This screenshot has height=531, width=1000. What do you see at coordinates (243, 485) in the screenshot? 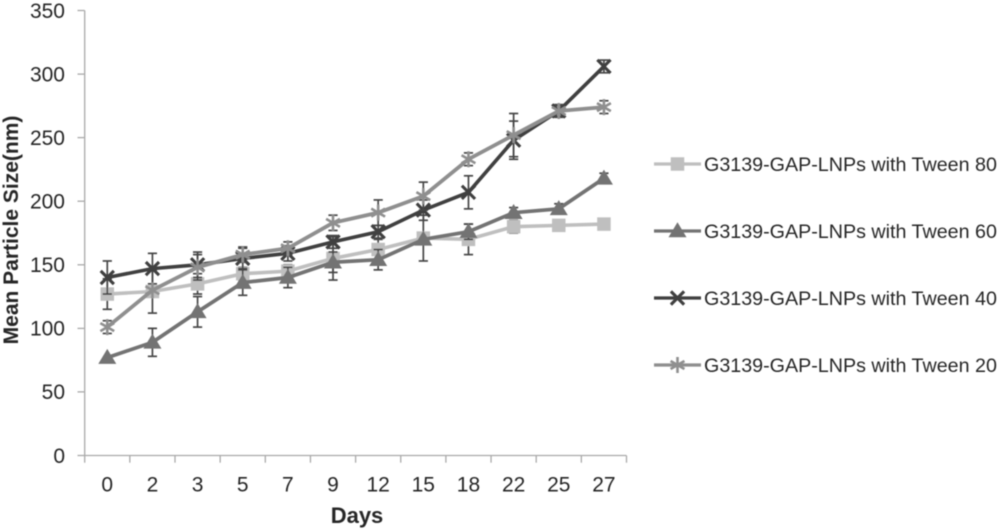
I see `svg-text: 5` at bounding box center [243, 485].